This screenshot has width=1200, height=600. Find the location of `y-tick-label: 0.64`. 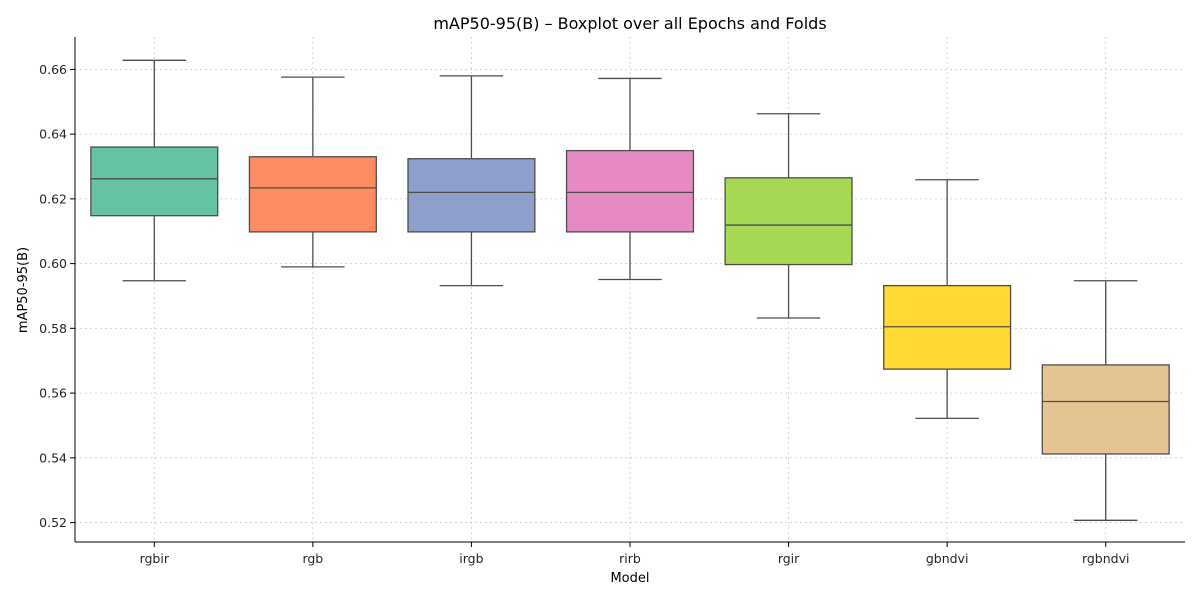

y-tick-label: 0.64 is located at coordinates (53, 134).